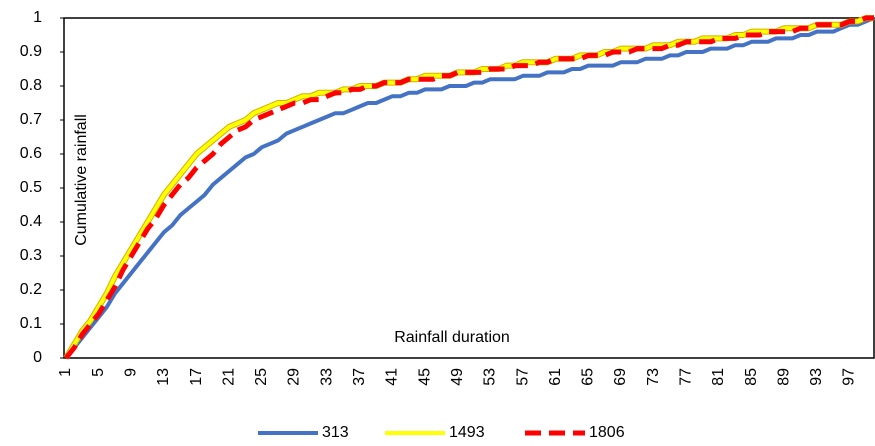 The image size is (875, 446). Describe the element at coordinates (588, 377) in the screenshot. I see `x-tick-label: 65` at that location.